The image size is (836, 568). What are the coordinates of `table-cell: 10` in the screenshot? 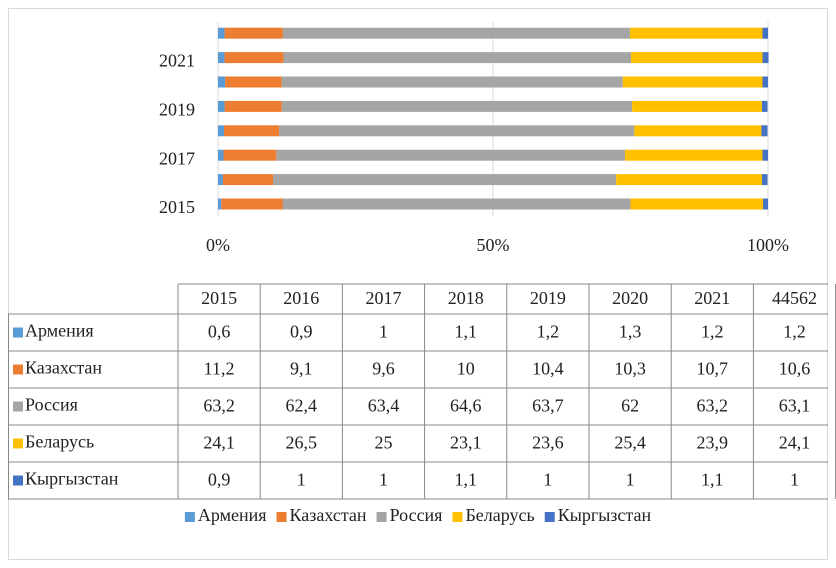 It's located at (466, 369).